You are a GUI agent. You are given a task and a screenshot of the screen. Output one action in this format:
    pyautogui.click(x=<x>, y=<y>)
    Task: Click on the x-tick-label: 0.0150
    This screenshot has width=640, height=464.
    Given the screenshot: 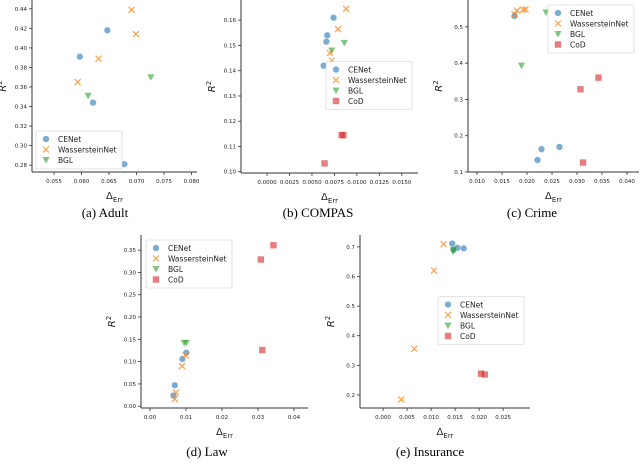 What is the action you would take?
    pyautogui.click(x=402, y=183)
    